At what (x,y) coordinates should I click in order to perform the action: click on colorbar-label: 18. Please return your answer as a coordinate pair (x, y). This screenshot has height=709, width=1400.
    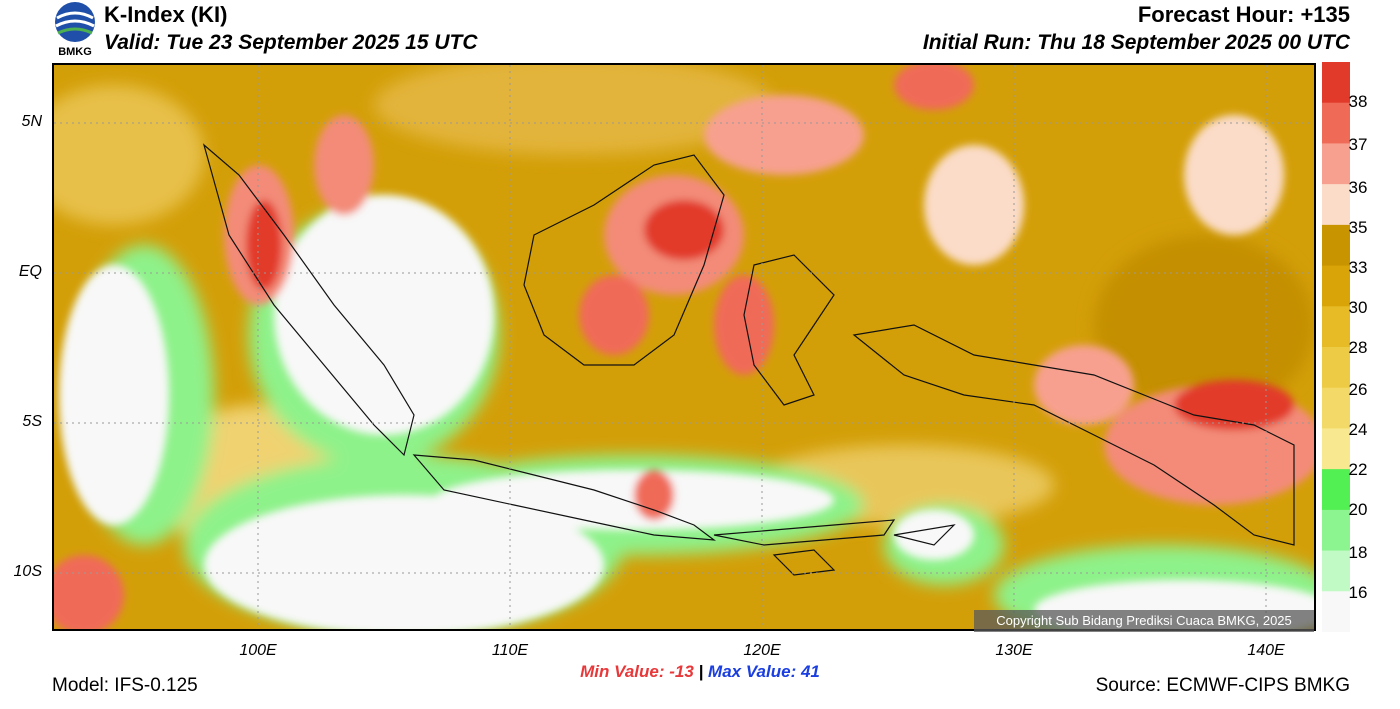
    Looking at the image, I should click on (1358, 552).